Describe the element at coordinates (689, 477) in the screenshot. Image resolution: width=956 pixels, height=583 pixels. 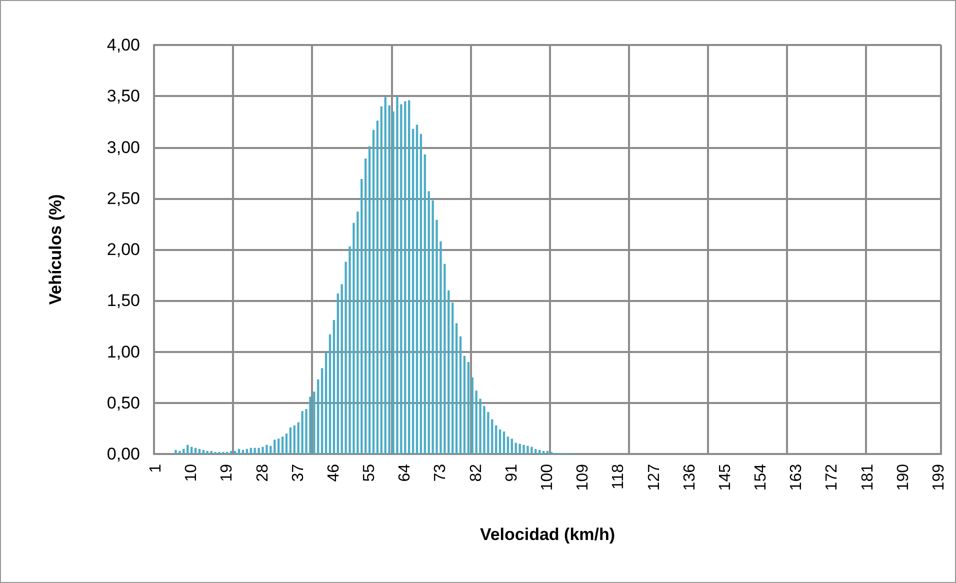
I see `x-tick-label: 136` at that location.